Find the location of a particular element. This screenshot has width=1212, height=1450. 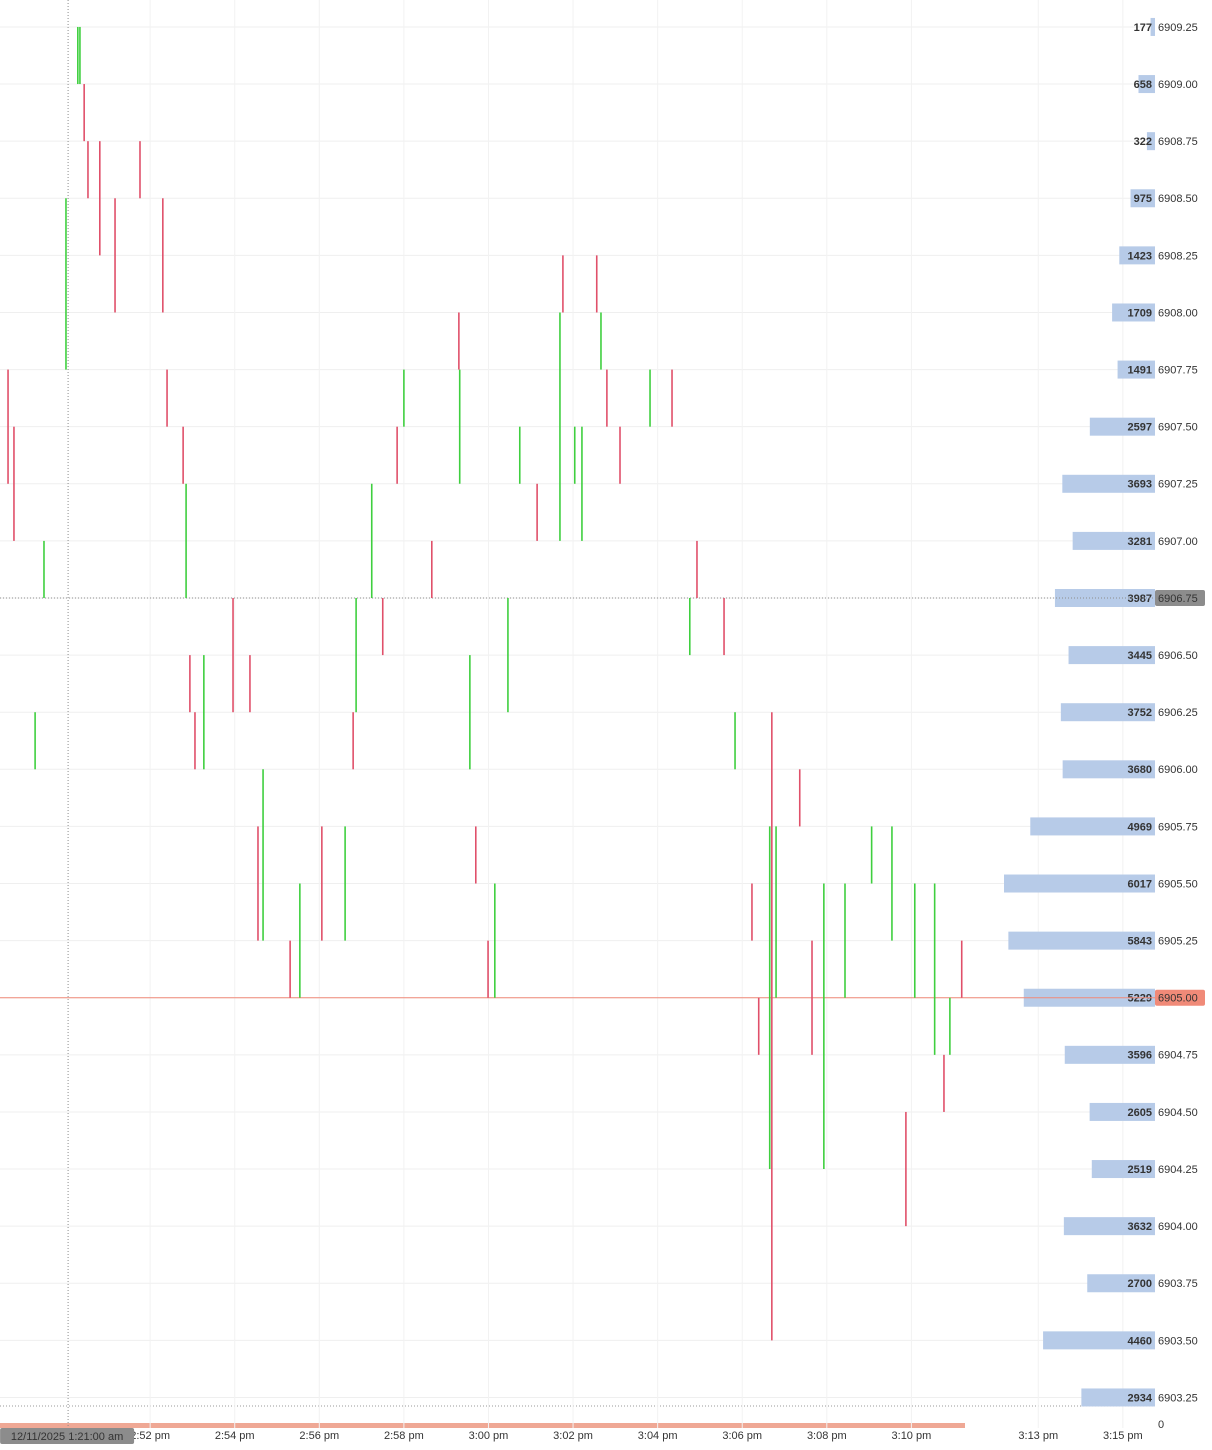

y-tick-label: 6907.75 is located at coordinates (1178, 370).